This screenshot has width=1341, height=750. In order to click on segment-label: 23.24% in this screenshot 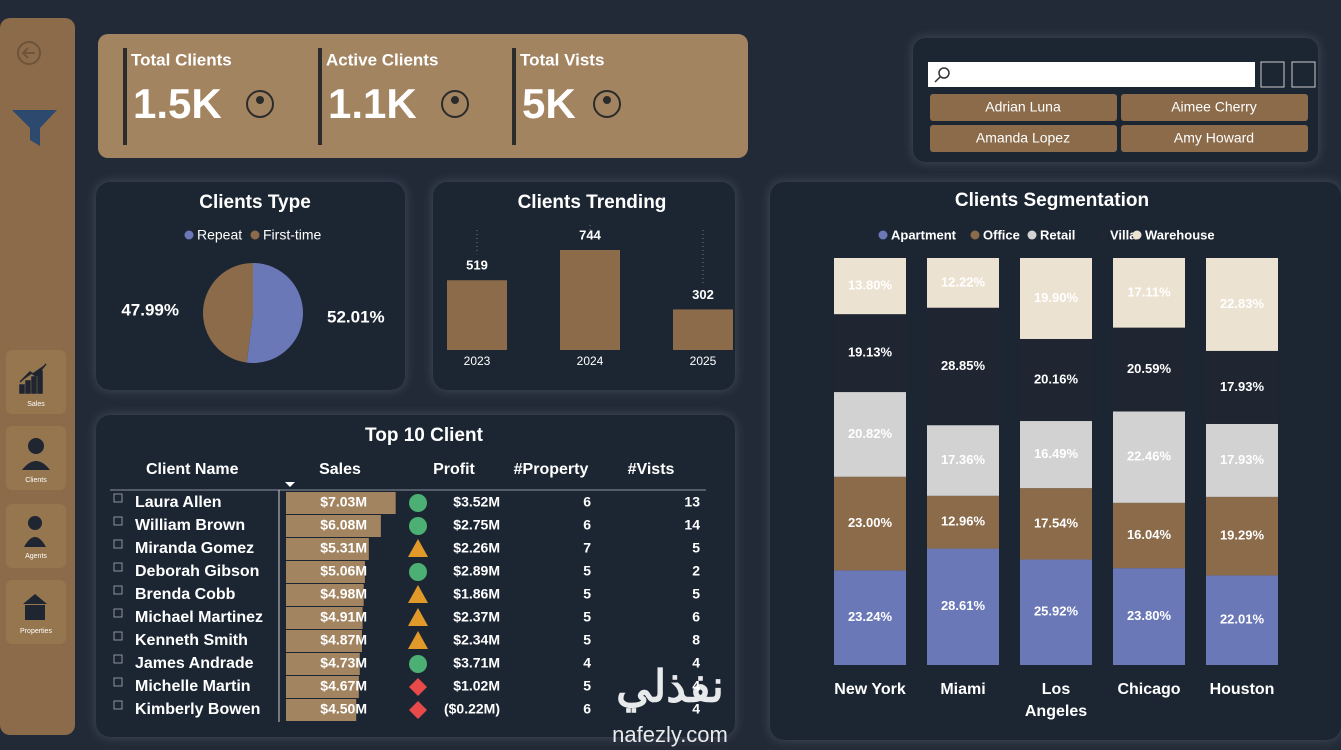, I will do `click(870, 616)`.